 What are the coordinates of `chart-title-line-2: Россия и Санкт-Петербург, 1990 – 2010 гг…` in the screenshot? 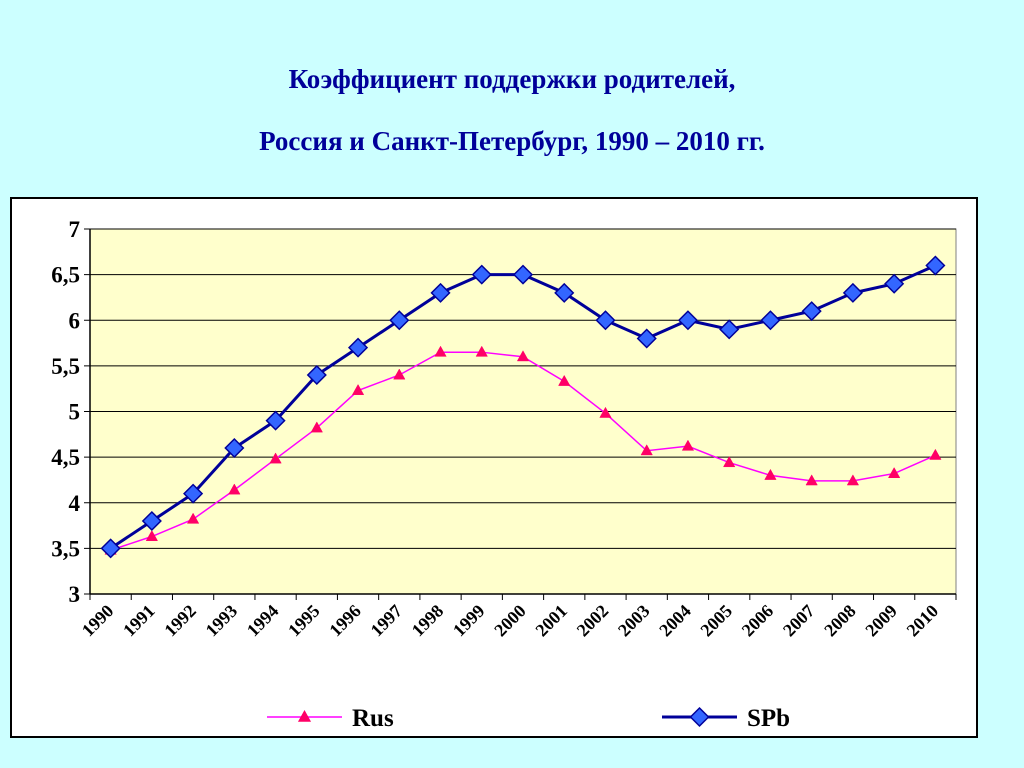 It's located at (512, 141).